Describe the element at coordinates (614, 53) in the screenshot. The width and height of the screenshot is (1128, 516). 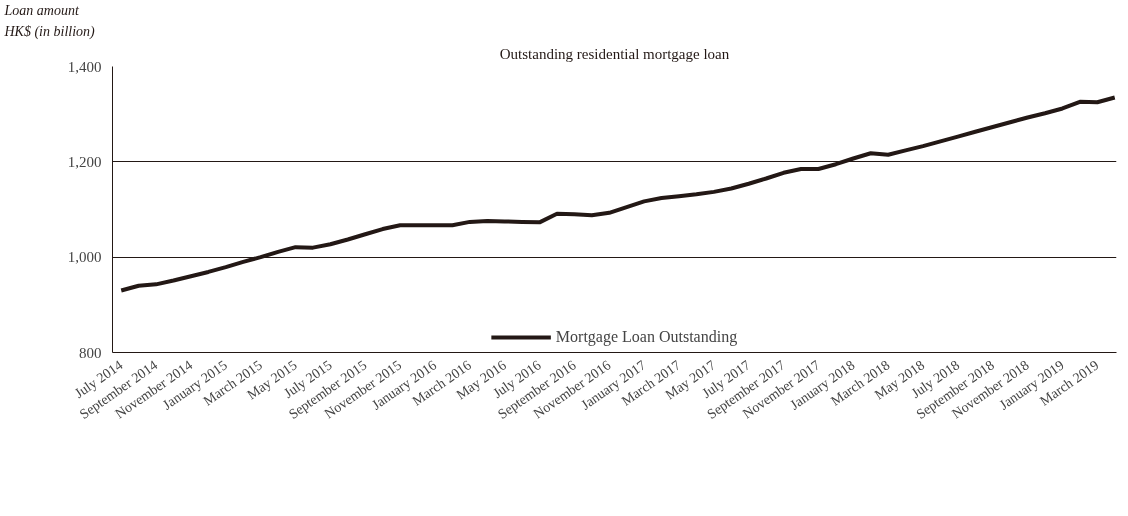
I see `chart-title: Outstanding residential mortgage loan` at that location.